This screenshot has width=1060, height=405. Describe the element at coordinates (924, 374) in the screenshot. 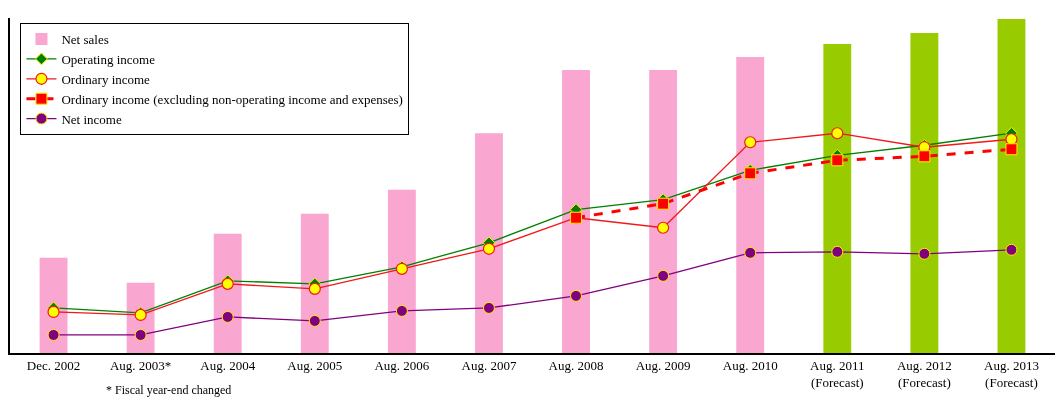

I see `x-tick-label: Aug. 2012 (Forecast)` at that location.